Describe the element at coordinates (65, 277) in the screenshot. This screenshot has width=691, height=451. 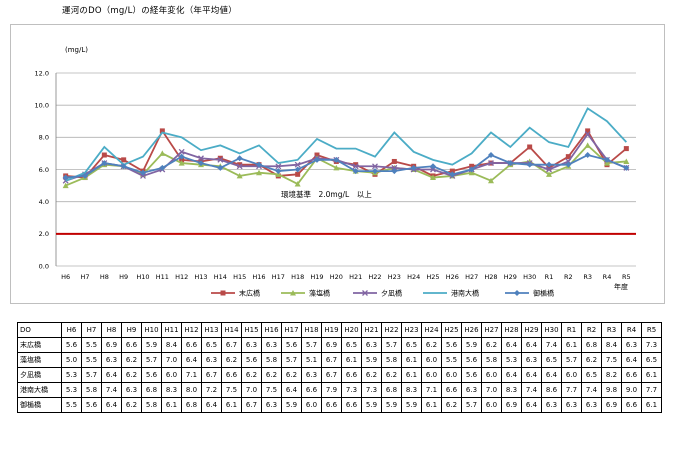
I see `x-tick-label: H6` at that location.